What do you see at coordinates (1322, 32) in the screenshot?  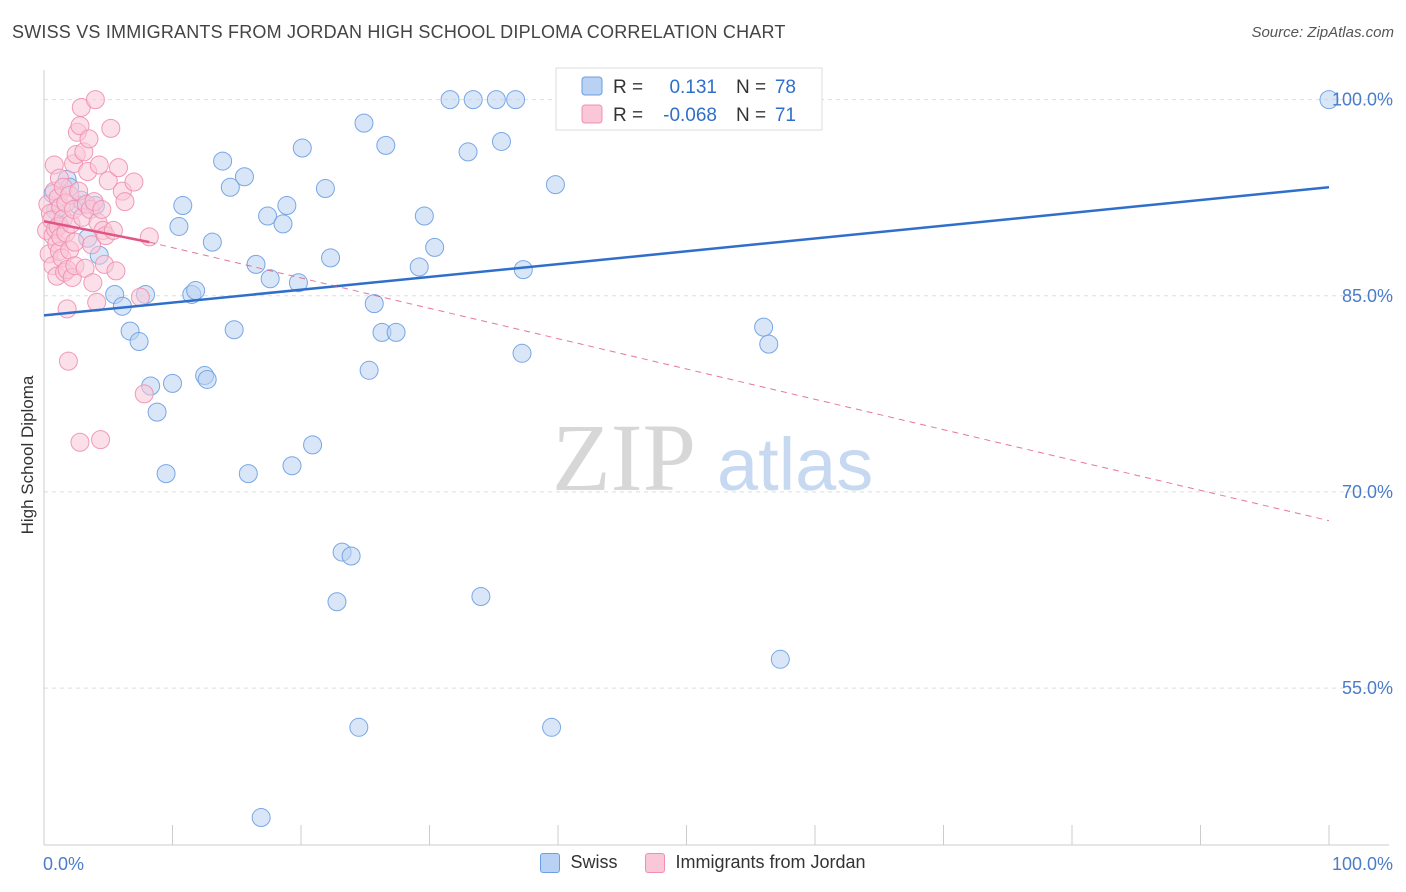 I see `source-label: Source: ZipAtlas.com` at bounding box center [1322, 32].